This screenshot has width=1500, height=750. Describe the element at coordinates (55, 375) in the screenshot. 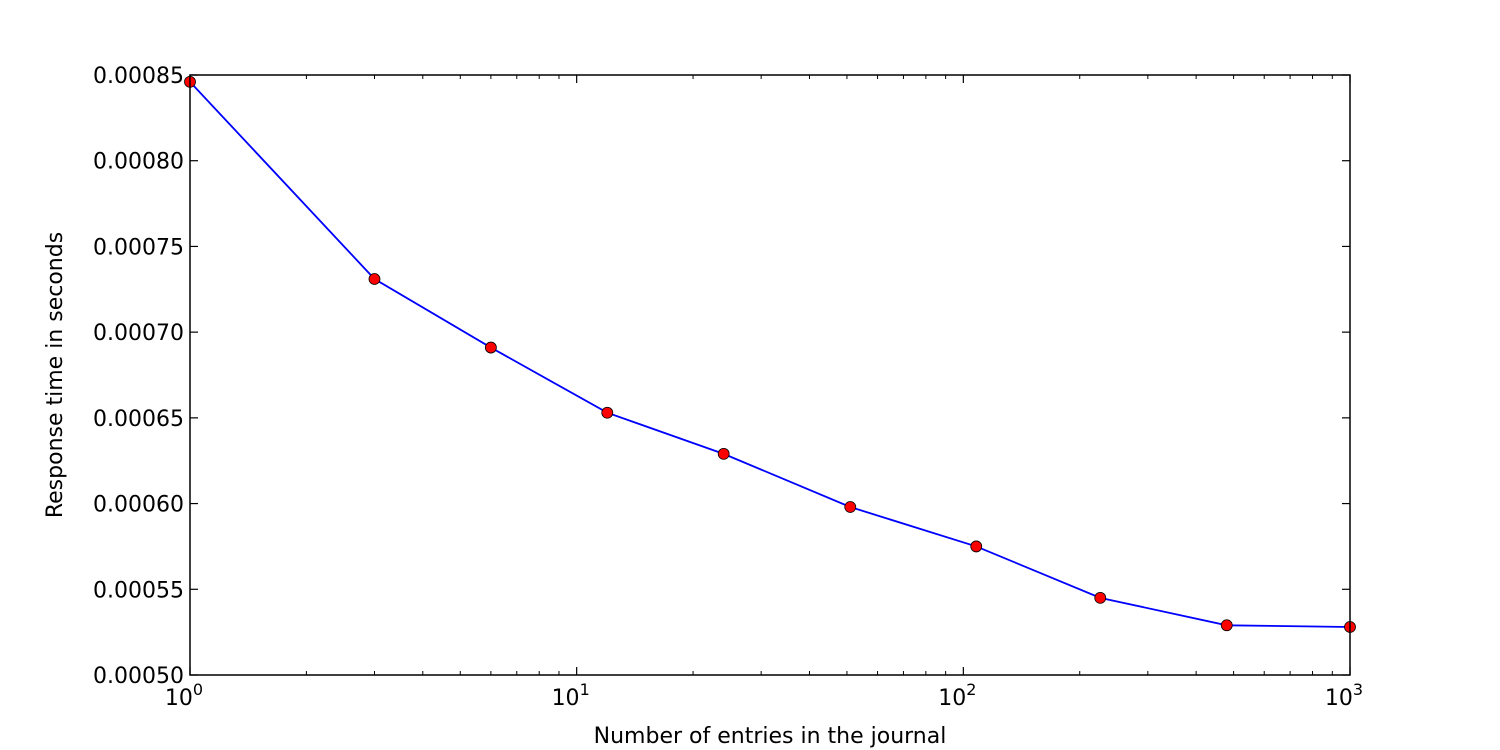

I see `y-axis-label: Response time in seconds` at that location.